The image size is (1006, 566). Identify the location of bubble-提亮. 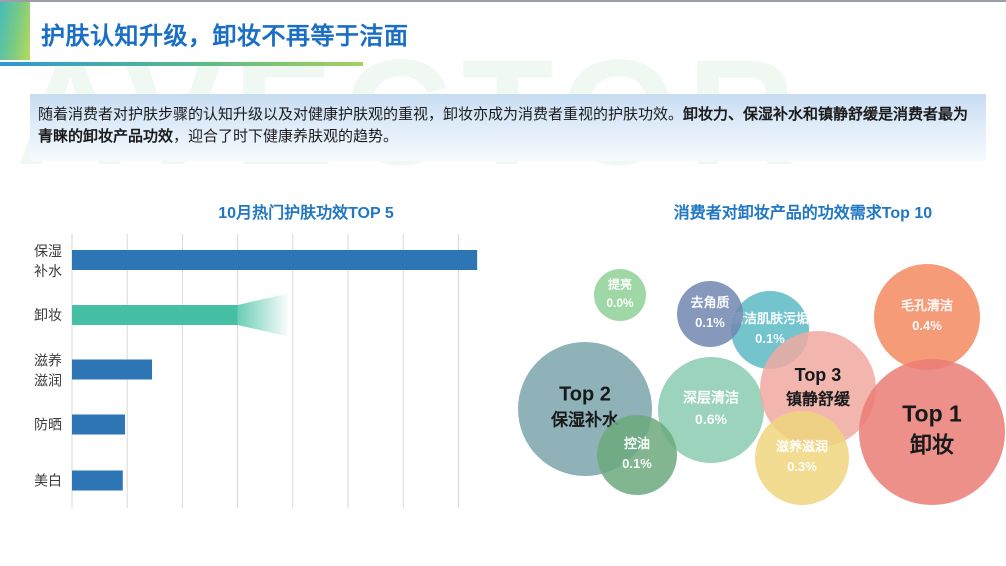
(620, 295).